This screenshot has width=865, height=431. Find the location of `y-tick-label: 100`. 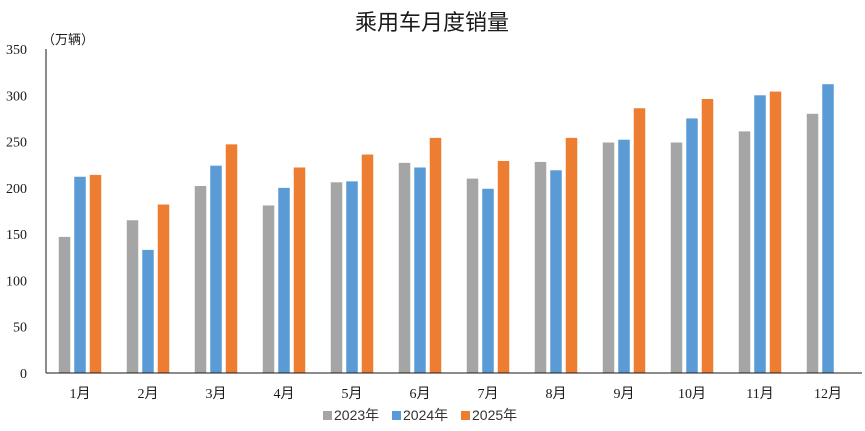

y-tick-label: 100 is located at coordinates (16, 281).